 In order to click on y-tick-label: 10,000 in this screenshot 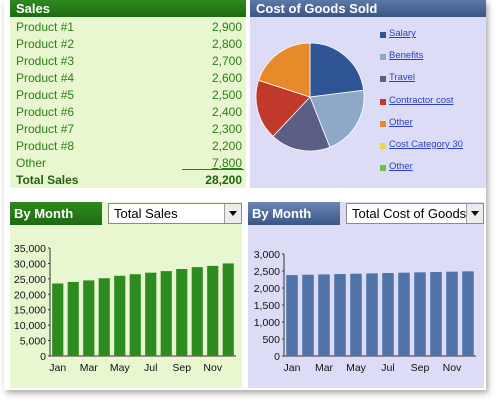, I will do `click(30, 326)`.